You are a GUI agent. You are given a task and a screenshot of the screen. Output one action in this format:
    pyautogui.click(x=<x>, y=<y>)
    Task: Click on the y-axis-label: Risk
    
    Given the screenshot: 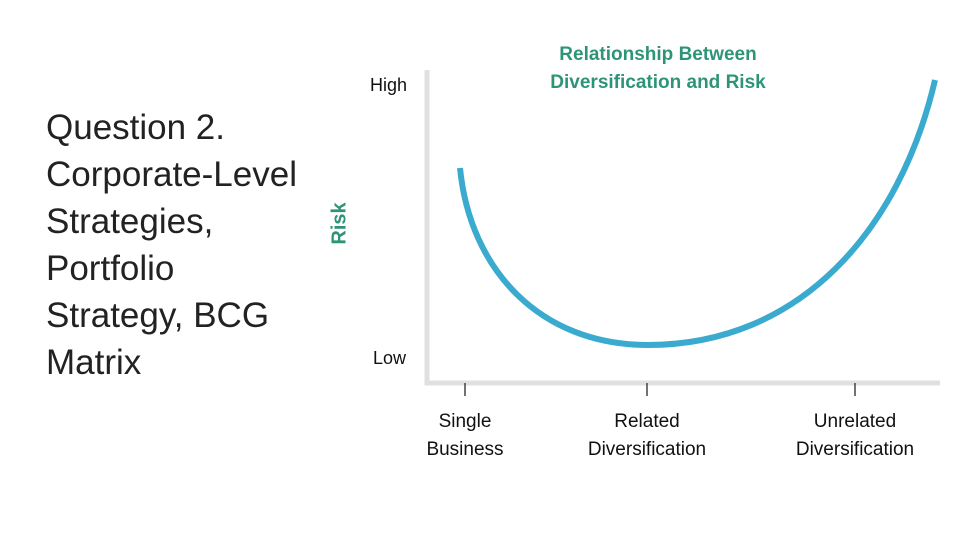 What is the action you would take?
    pyautogui.click(x=339, y=223)
    